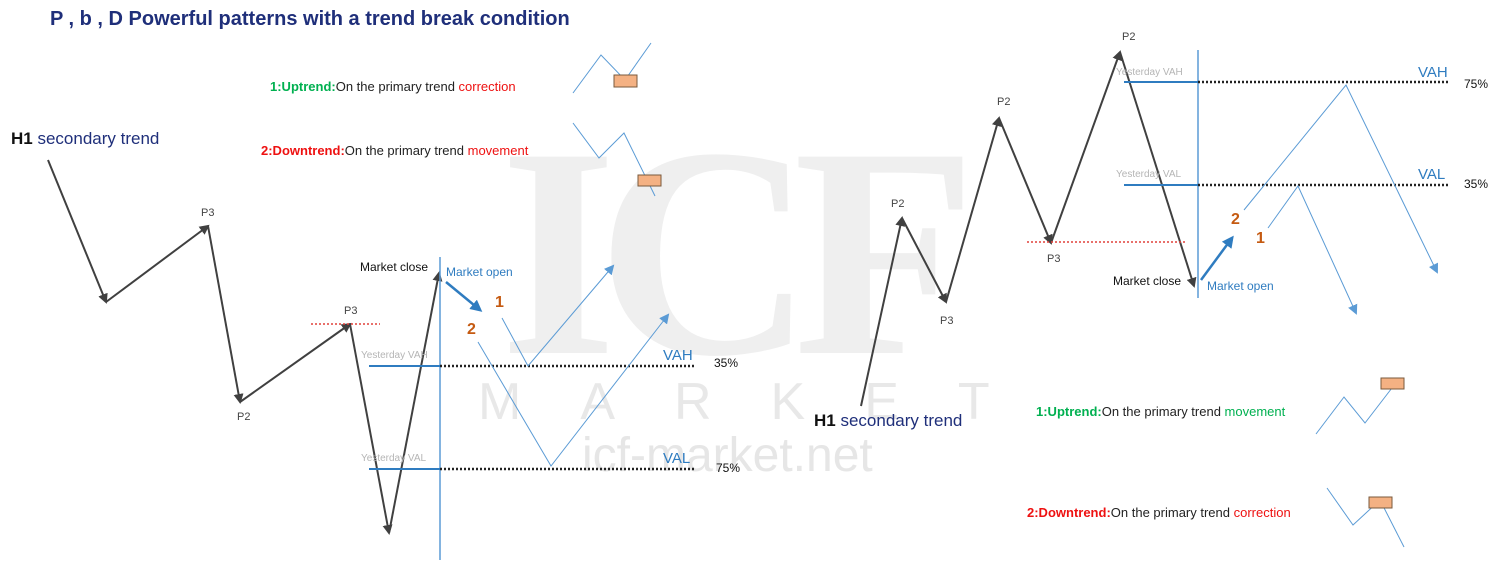  I want to click on left-market-open: Market open, so click(479, 272).